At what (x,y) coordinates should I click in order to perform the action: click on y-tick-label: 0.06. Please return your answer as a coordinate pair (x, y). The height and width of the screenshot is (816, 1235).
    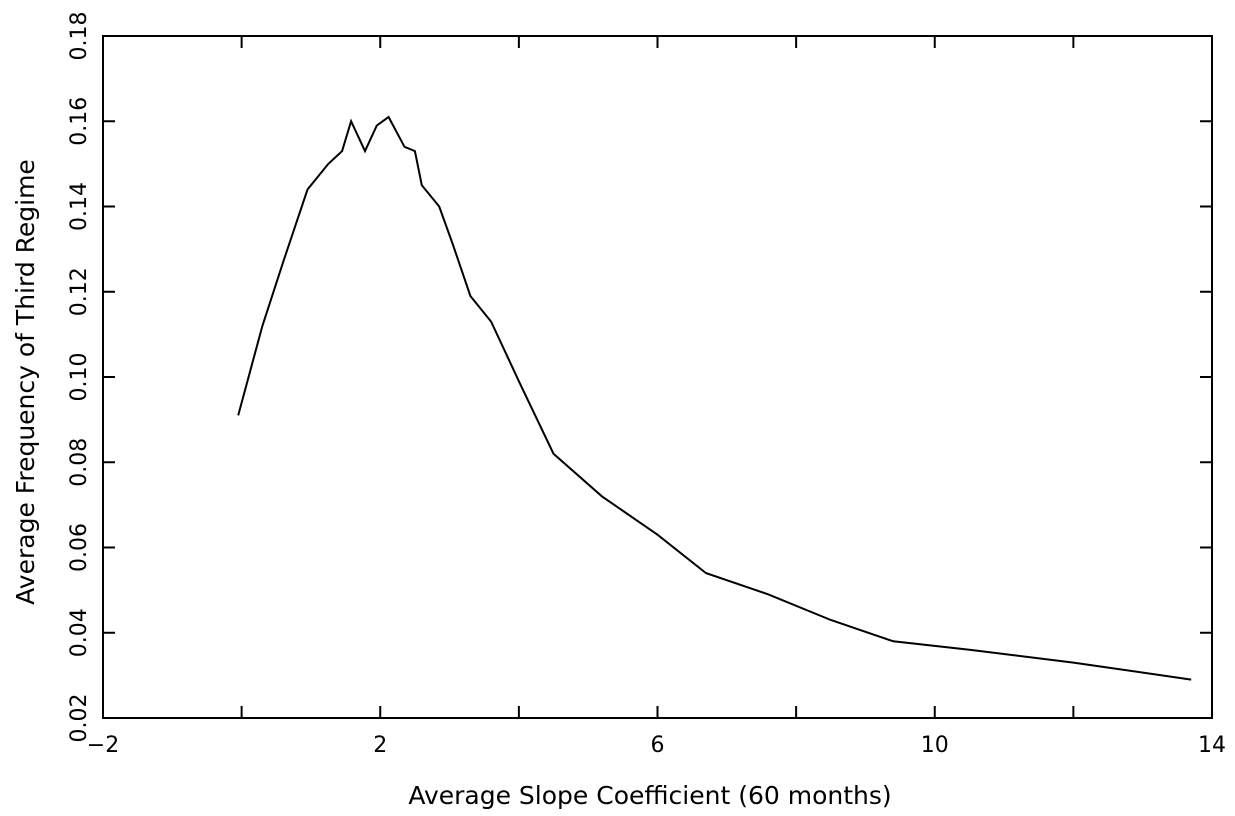
    Looking at the image, I should click on (79, 547).